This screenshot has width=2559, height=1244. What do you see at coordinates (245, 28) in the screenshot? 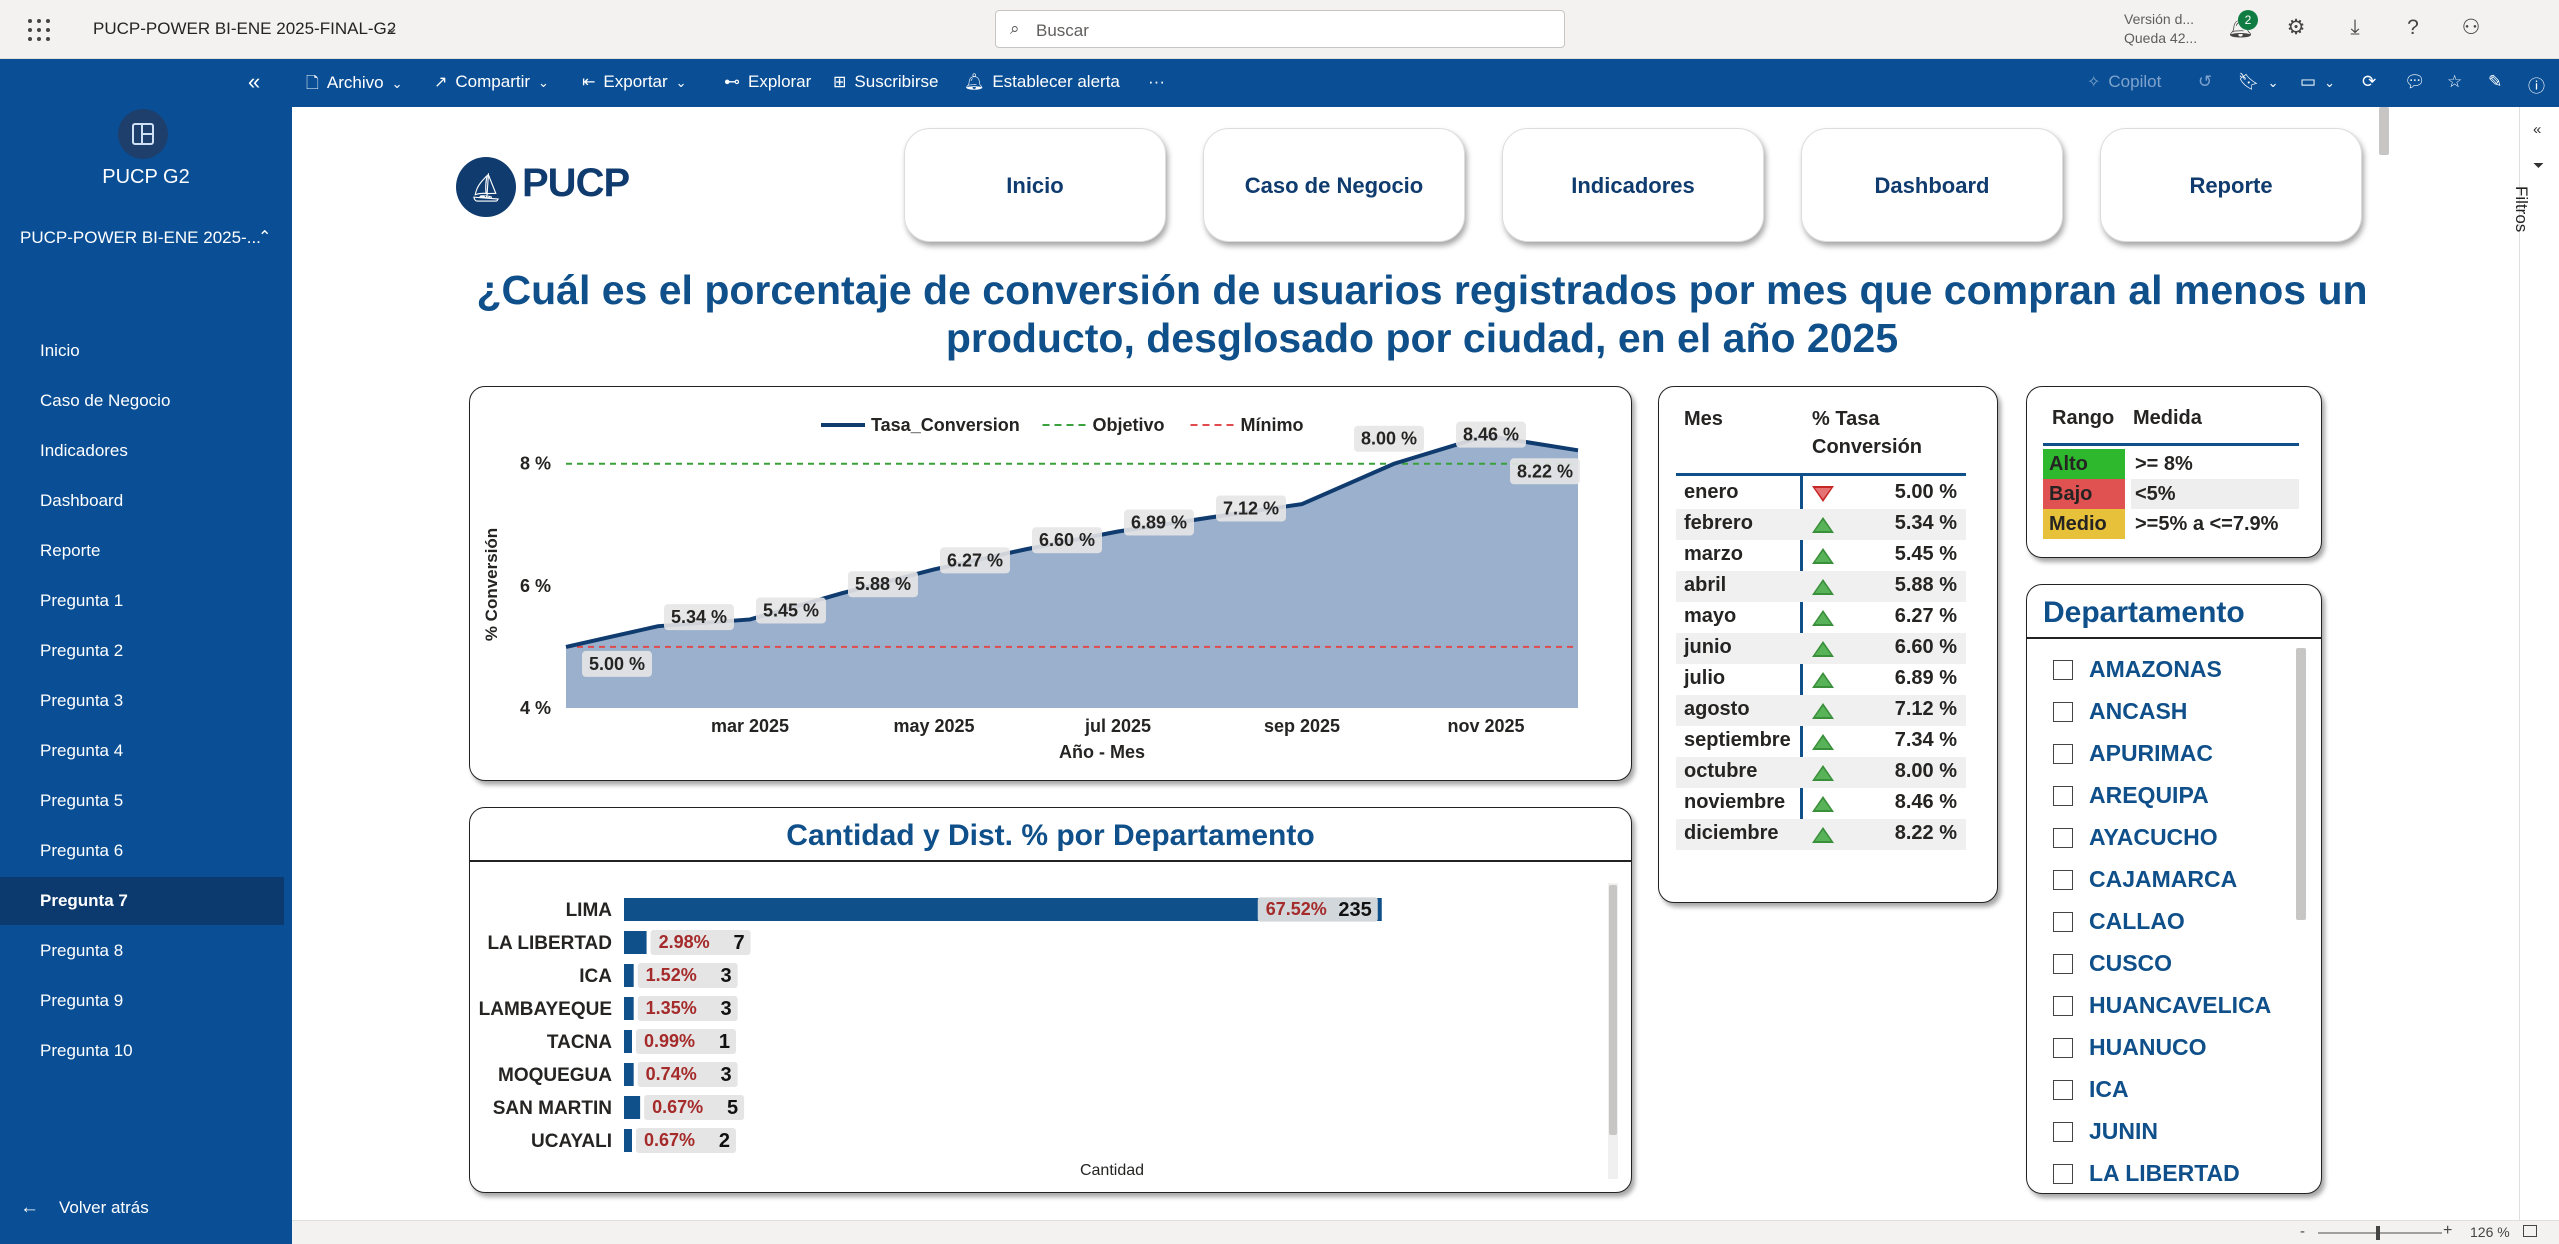
I see `workspace-title: PUCP-POWER BI-ENE 2025-FINAL-G2` at bounding box center [245, 28].